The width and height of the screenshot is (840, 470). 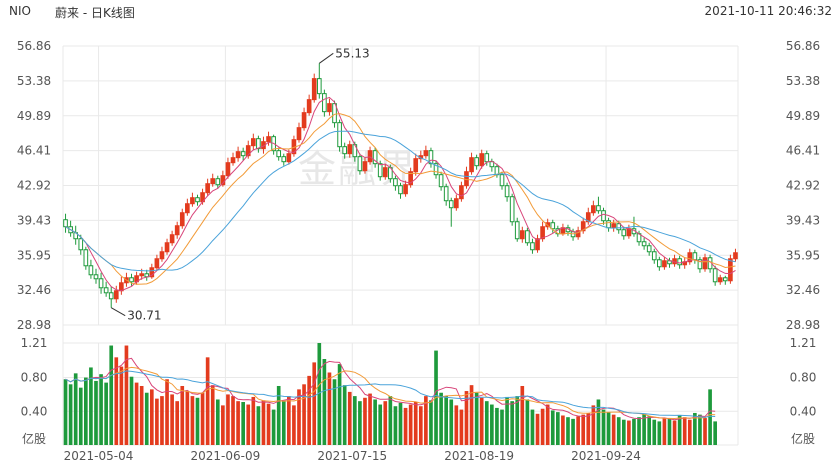 I want to click on x-tick-label: 2021-09-24, so click(x=606, y=456).